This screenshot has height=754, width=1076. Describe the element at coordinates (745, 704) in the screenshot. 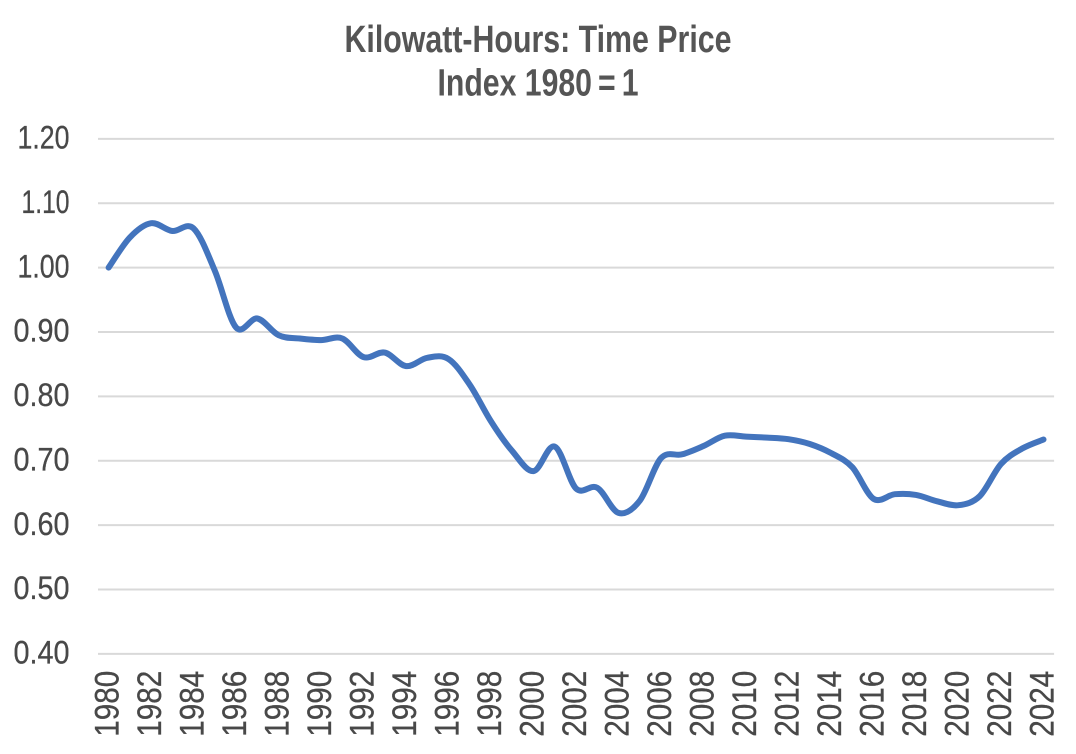

I see `svg-text: 2010` at that location.